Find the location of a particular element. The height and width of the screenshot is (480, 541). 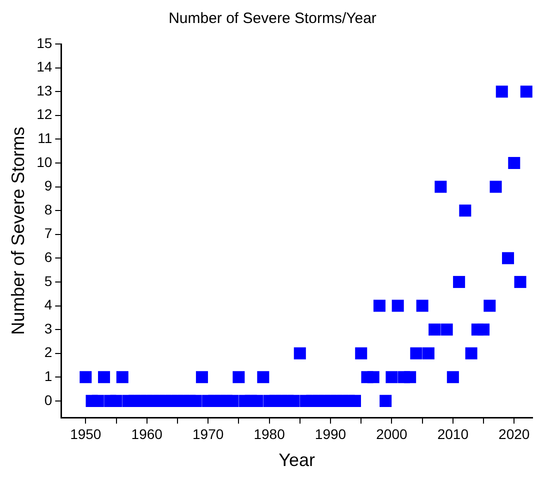

y-axis-title: Number of Severe Storms is located at coordinates (18, 230).